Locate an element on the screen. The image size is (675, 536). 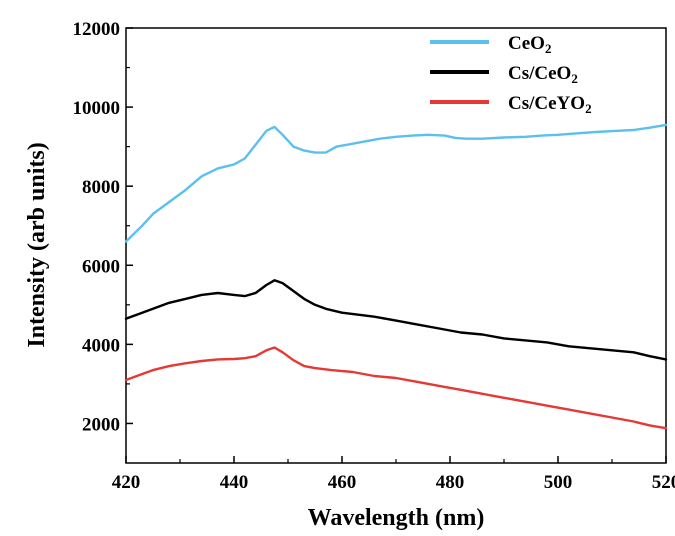
x-tick-label: 520 is located at coordinates (663, 482).